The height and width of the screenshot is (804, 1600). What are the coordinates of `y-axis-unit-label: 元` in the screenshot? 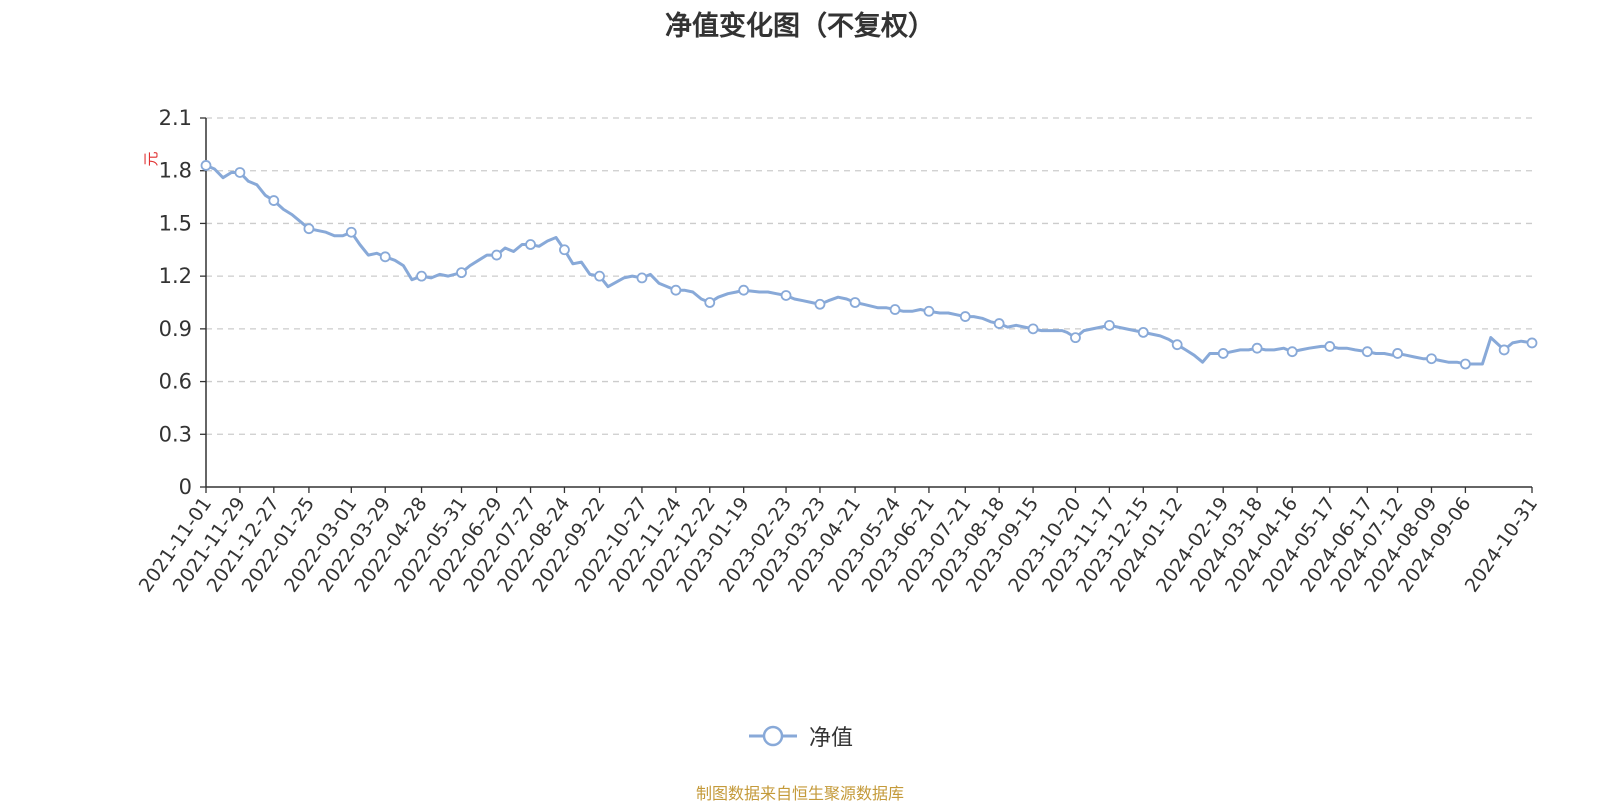 It's located at (151, 158).